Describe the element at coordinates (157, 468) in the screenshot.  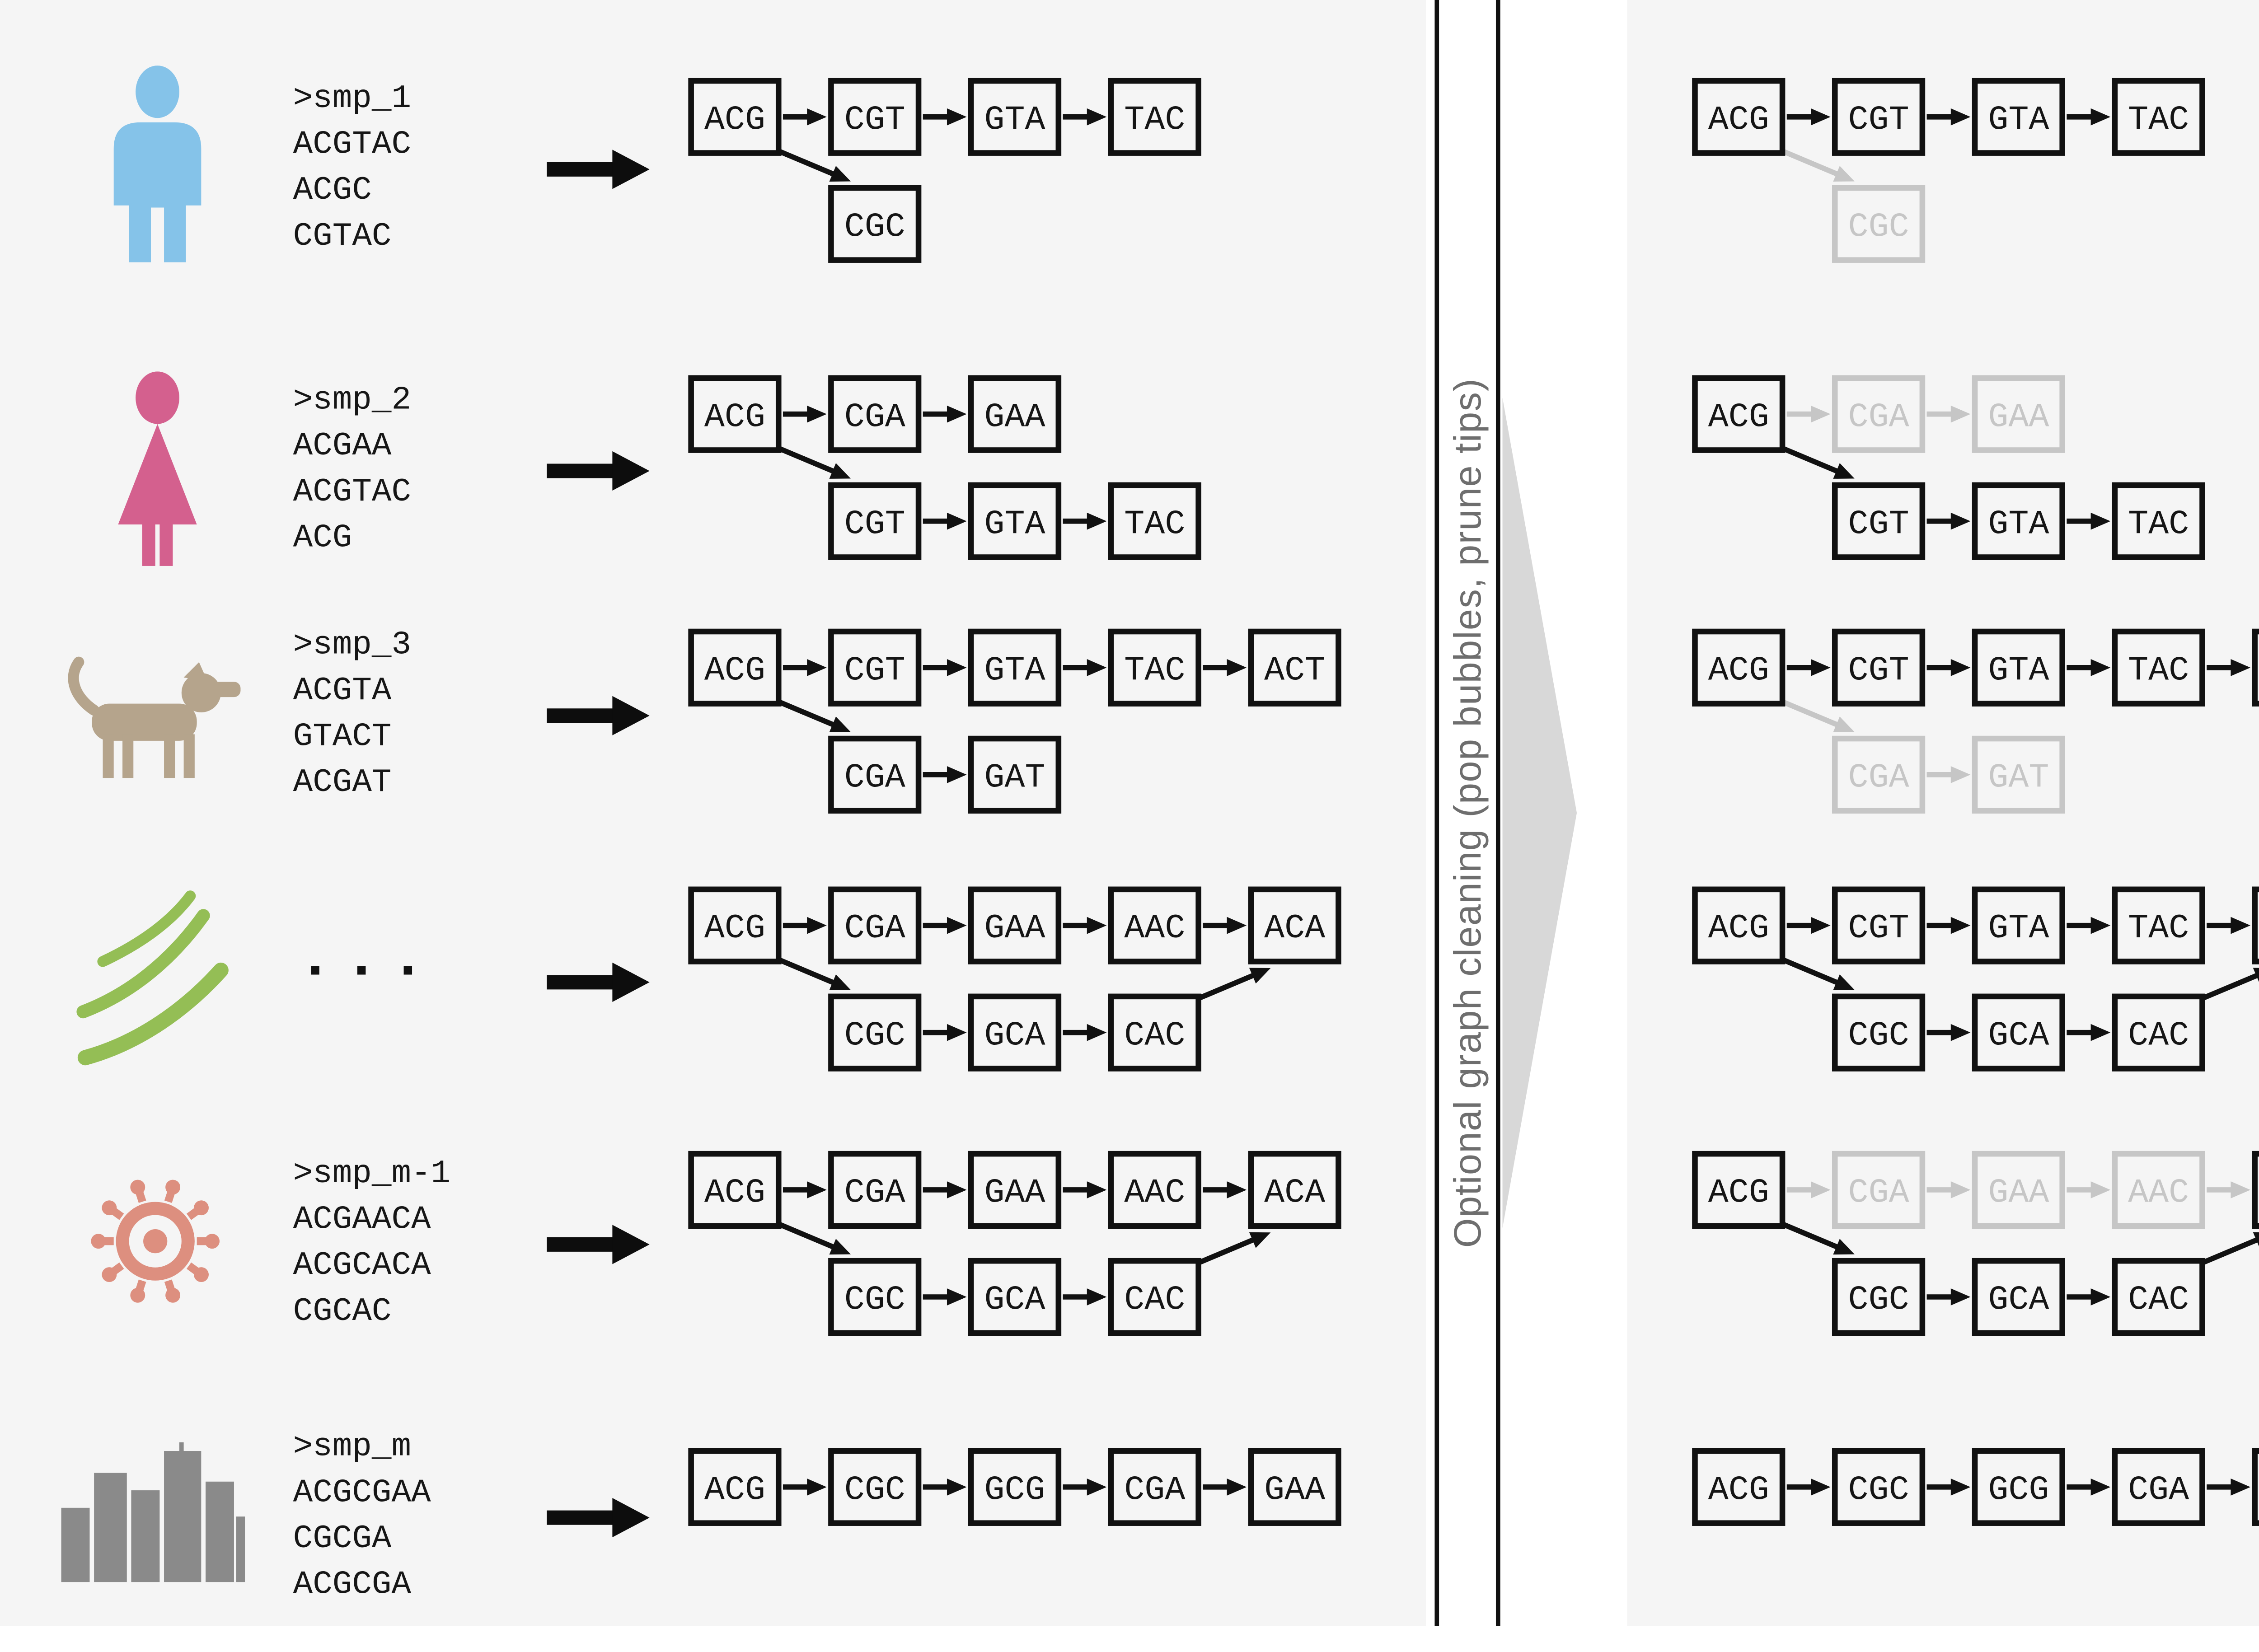
I see `woman-icon` at that location.